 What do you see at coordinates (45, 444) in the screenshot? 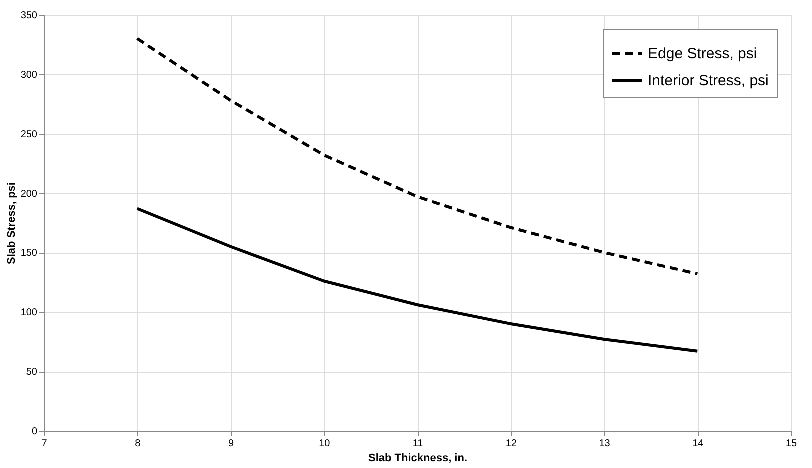
I see `x-tick-label: 7` at bounding box center [45, 444].